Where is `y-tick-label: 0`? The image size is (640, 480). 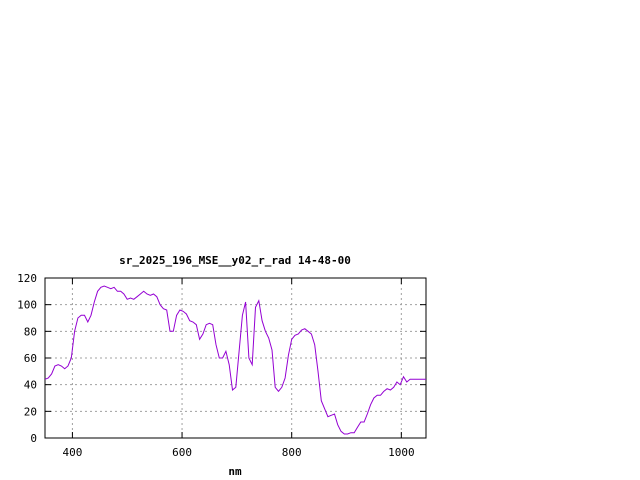 y-tick-label: 0 is located at coordinates (33, 438).